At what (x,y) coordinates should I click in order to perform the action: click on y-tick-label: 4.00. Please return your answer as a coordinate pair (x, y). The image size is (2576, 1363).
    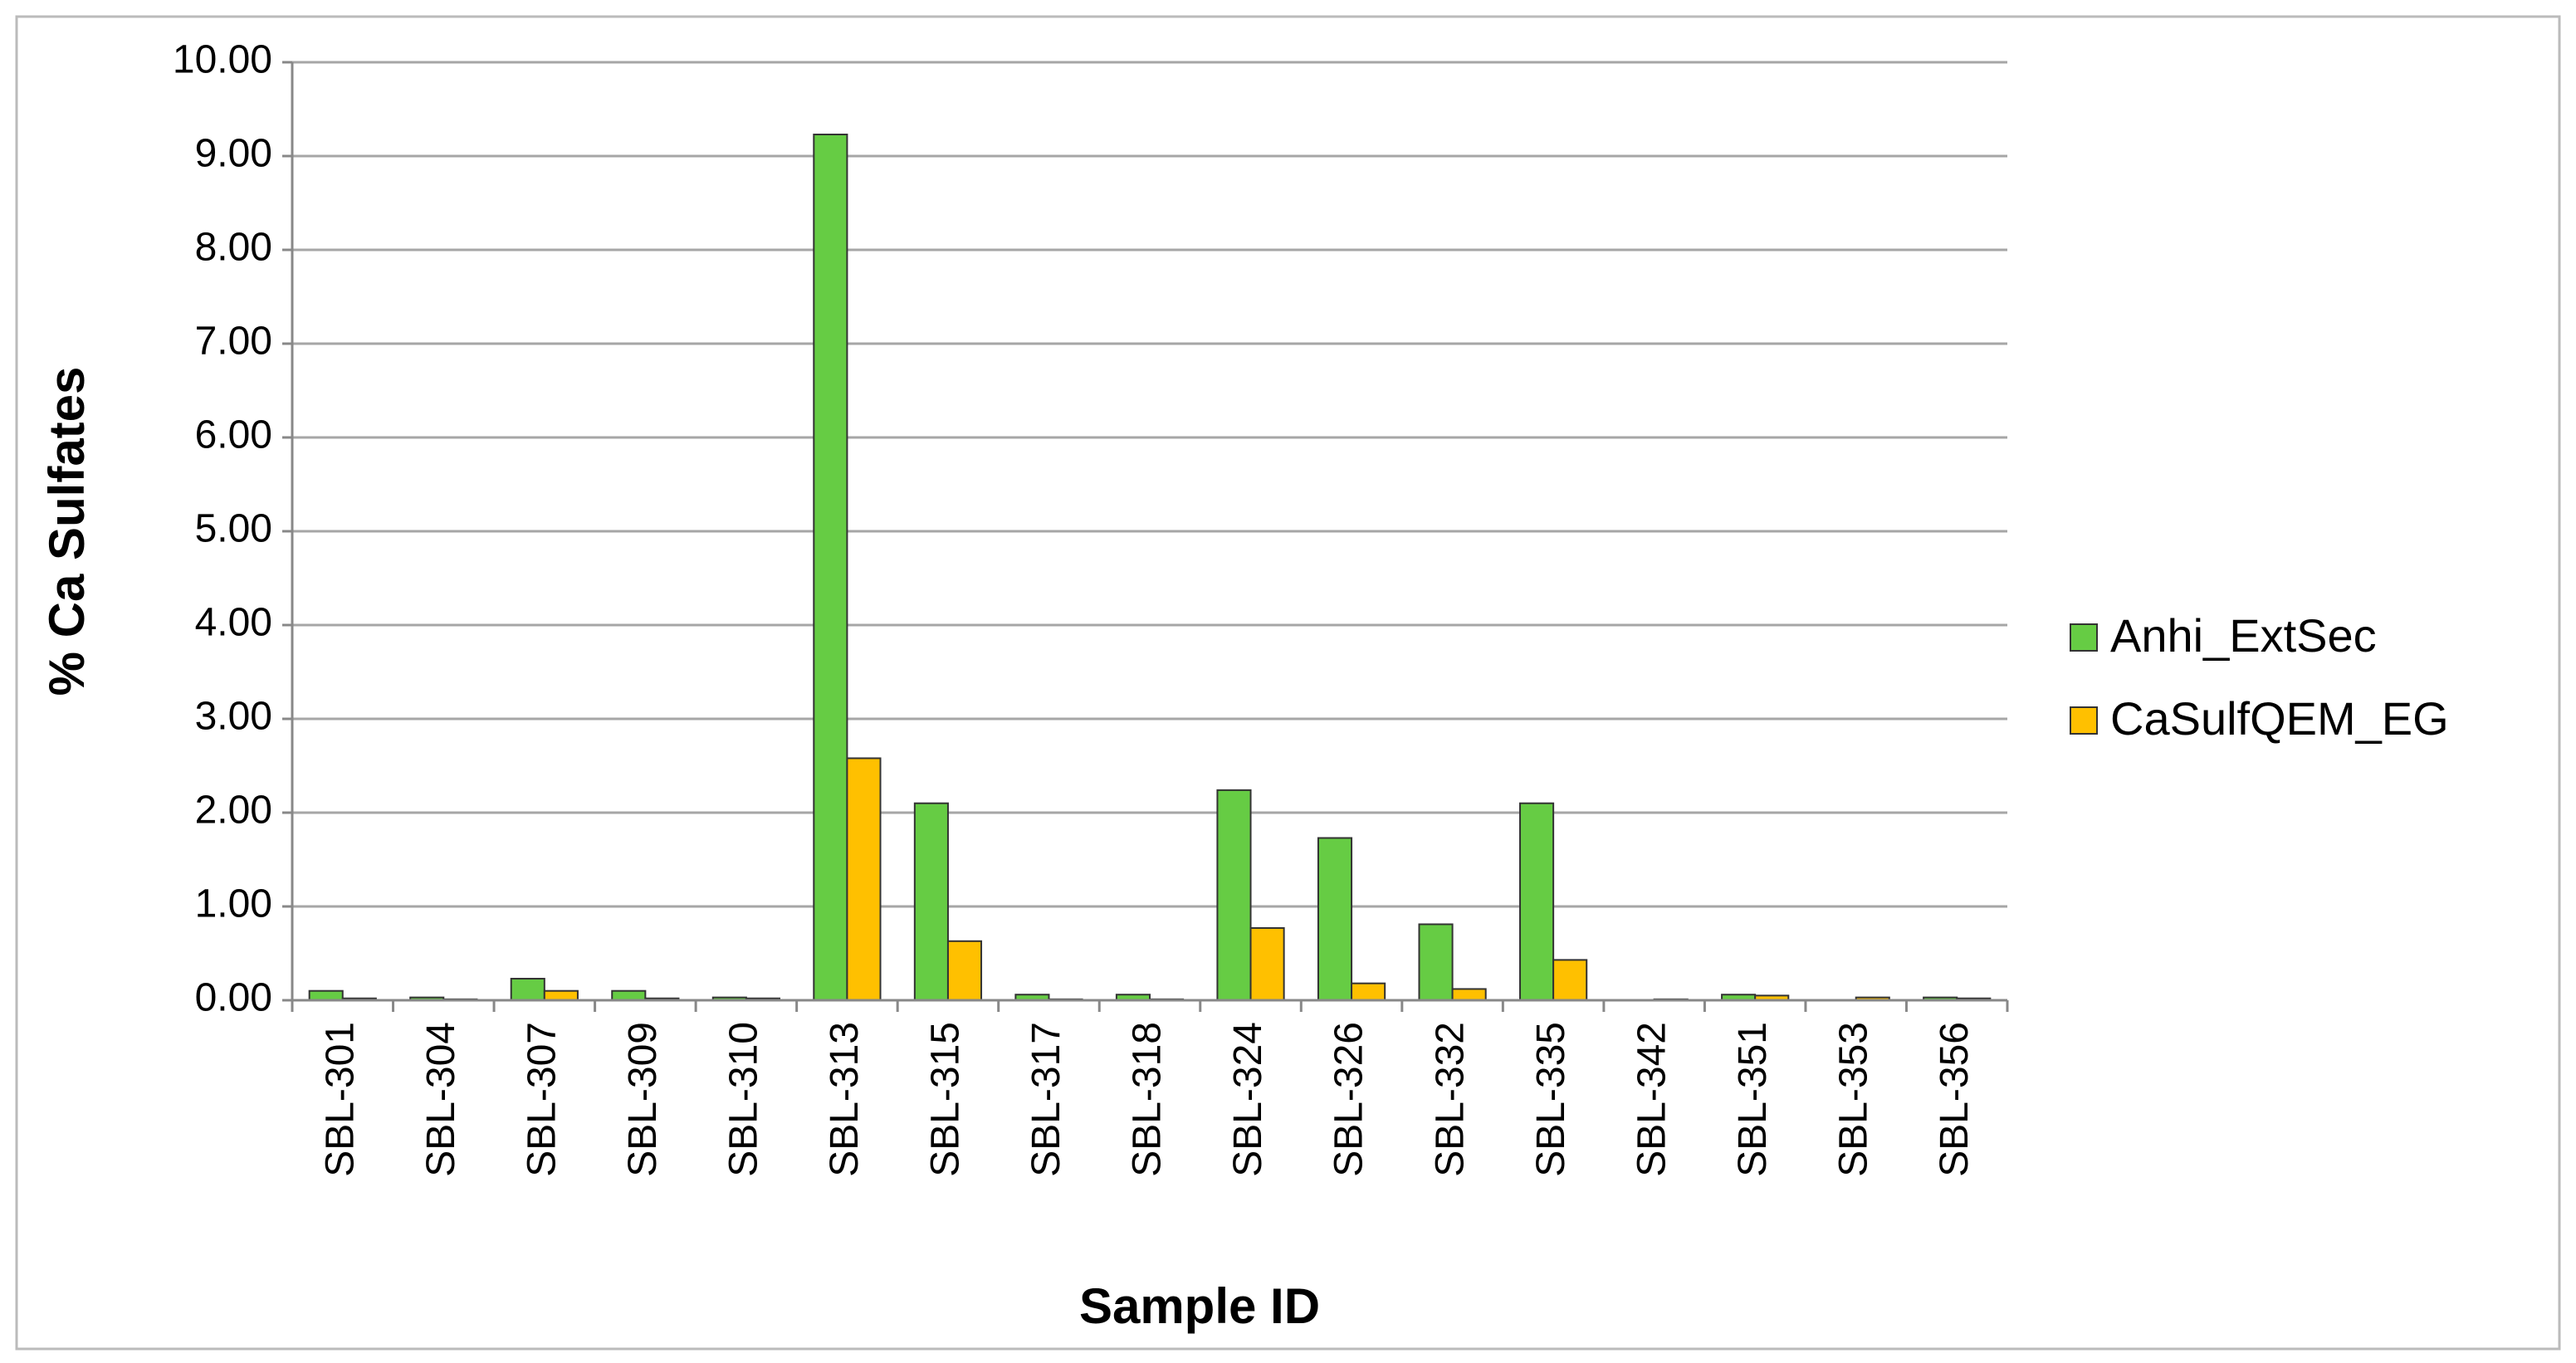
    Looking at the image, I should click on (233, 623).